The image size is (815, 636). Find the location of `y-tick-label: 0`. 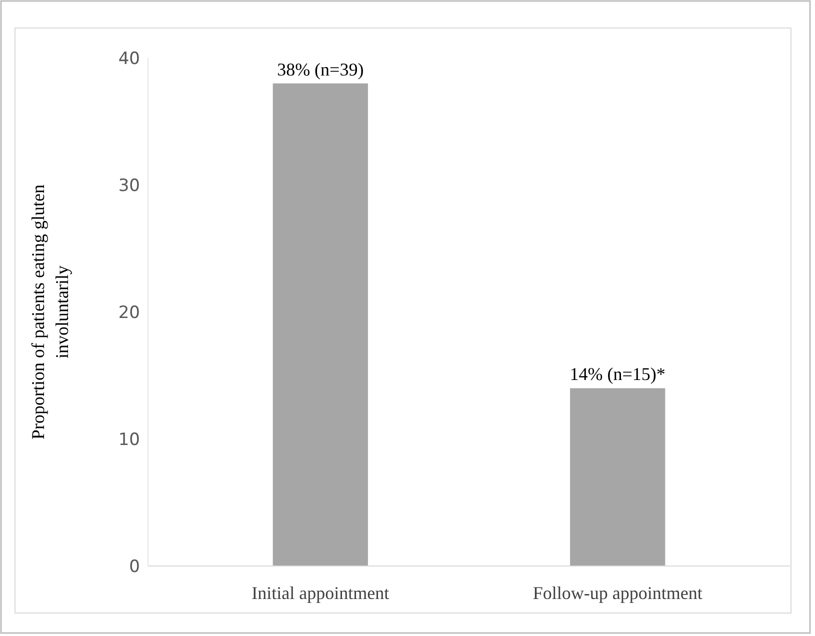

y-tick-label: 0 is located at coordinates (134, 566).